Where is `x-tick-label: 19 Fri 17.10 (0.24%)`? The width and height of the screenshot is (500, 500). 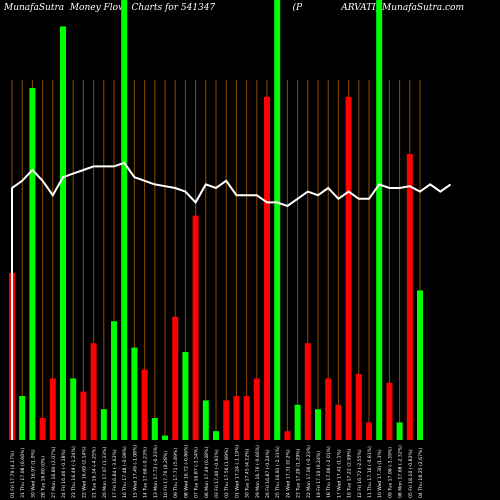
x-tick-label: 19 Fri 17.10 (0.24%) is located at coordinates (319, 474).